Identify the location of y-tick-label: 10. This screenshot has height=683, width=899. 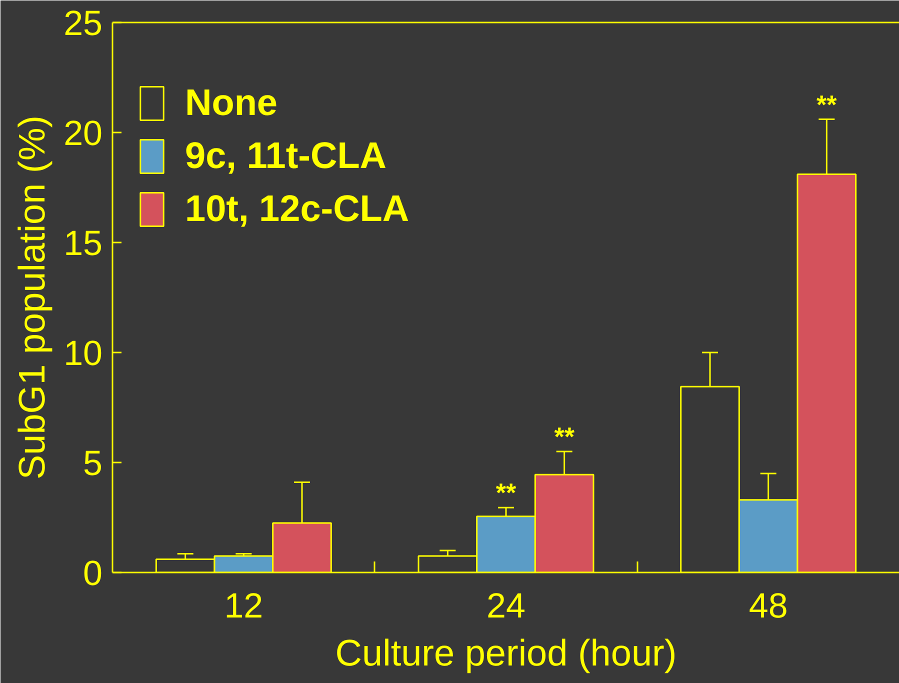
(83, 353).